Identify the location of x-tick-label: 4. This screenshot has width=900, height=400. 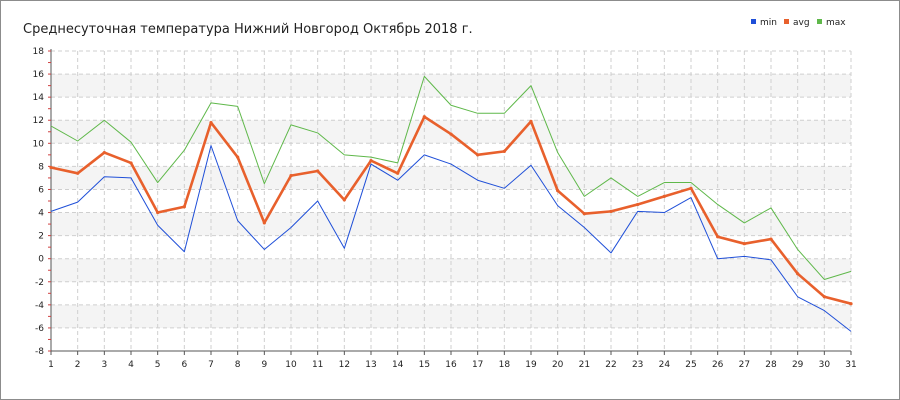
(131, 365).